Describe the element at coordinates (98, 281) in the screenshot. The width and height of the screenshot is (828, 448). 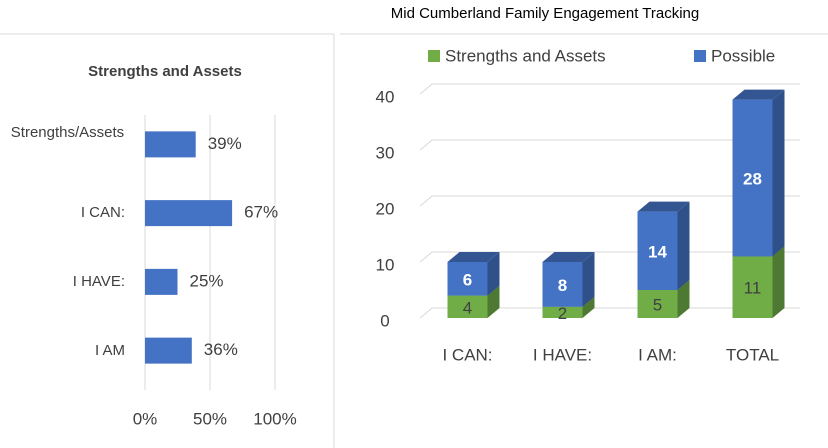
I see `y-tick-label: I HAVE:` at that location.